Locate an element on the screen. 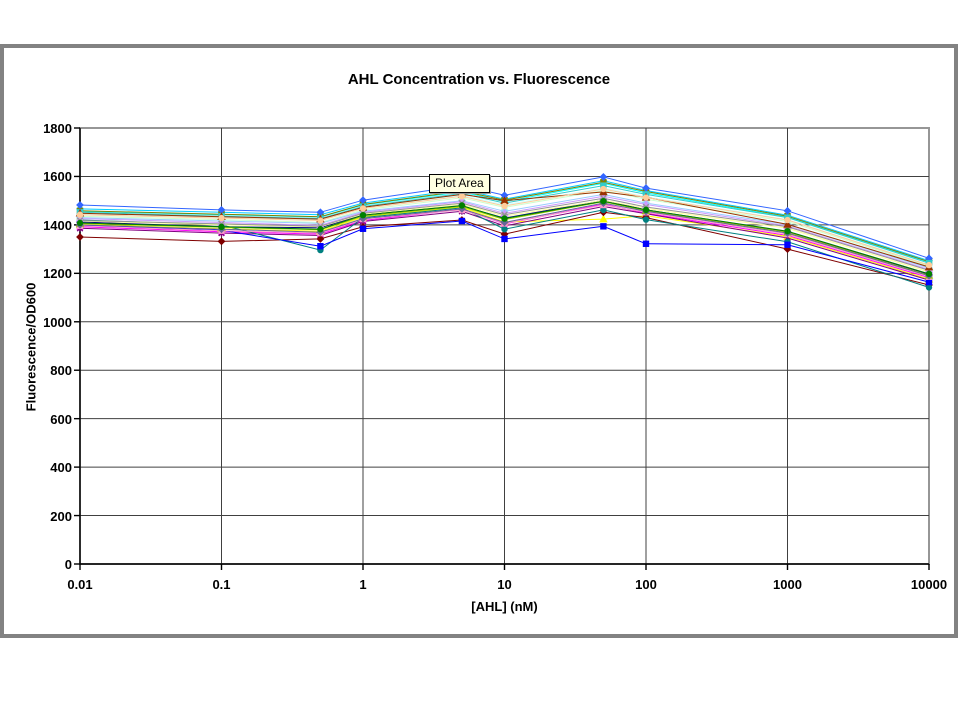 Image resolution: width=960 pixels, height=720 pixels. chart-title: AHL Concentration vs. Fluorescence is located at coordinates (479, 79).